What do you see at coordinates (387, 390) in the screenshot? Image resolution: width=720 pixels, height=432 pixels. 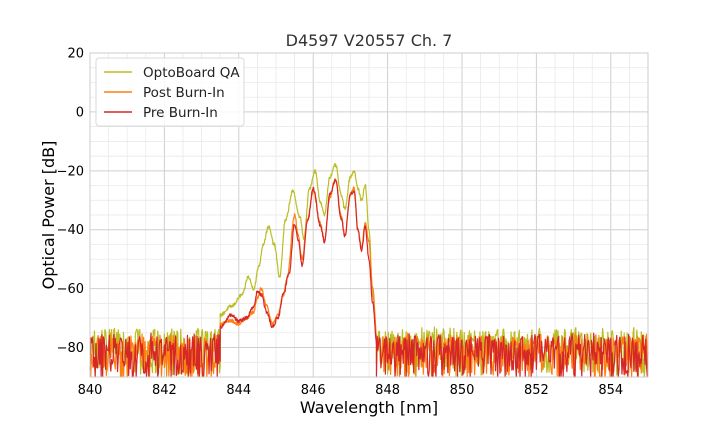 I see `x-tick-label: 848` at bounding box center [387, 390].